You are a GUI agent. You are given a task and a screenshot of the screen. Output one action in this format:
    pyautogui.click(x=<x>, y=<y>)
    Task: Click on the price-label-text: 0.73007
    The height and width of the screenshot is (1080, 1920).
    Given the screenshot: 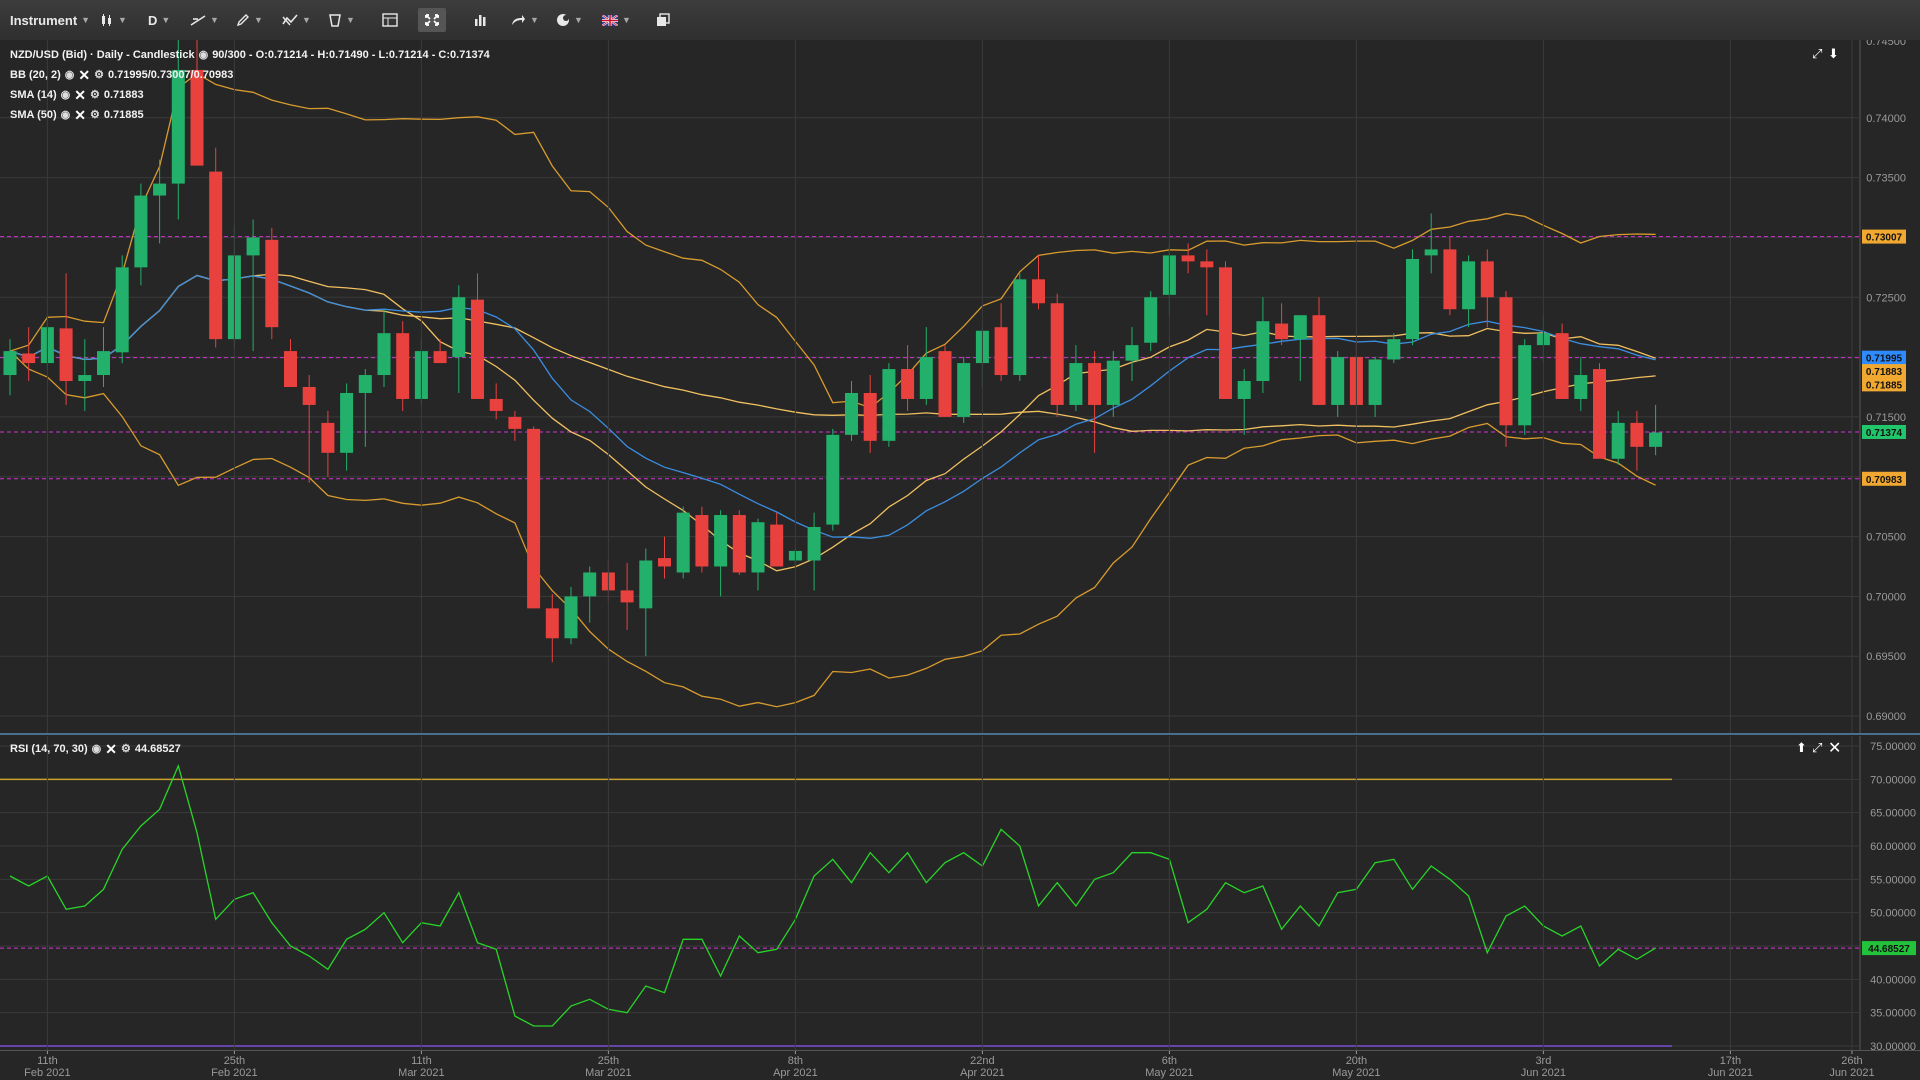 What is the action you would take?
    pyautogui.click(x=1884, y=238)
    